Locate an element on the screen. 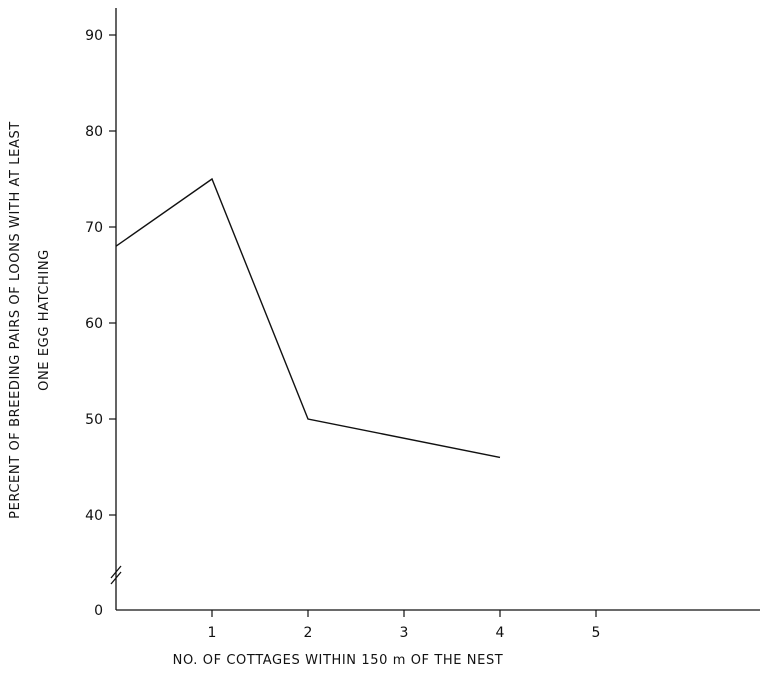 Image resolution: width=761 pixels, height=677 pixels. x-tick-label: 4 is located at coordinates (500, 633).